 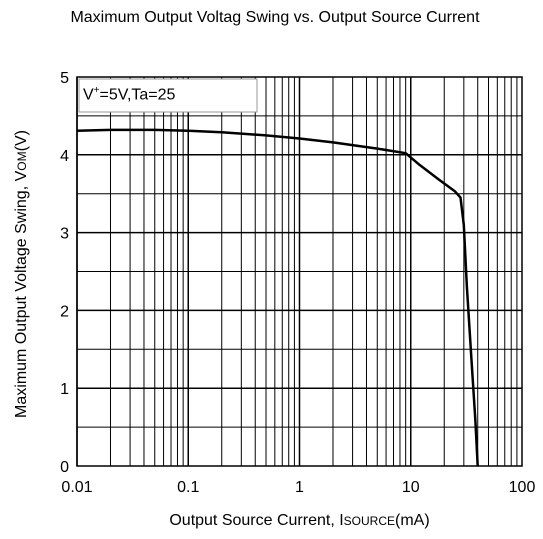 What do you see at coordinates (129, 94) in the screenshot?
I see `condition-label: V+=5V,Ta=25` at bounding box center [129, 94].